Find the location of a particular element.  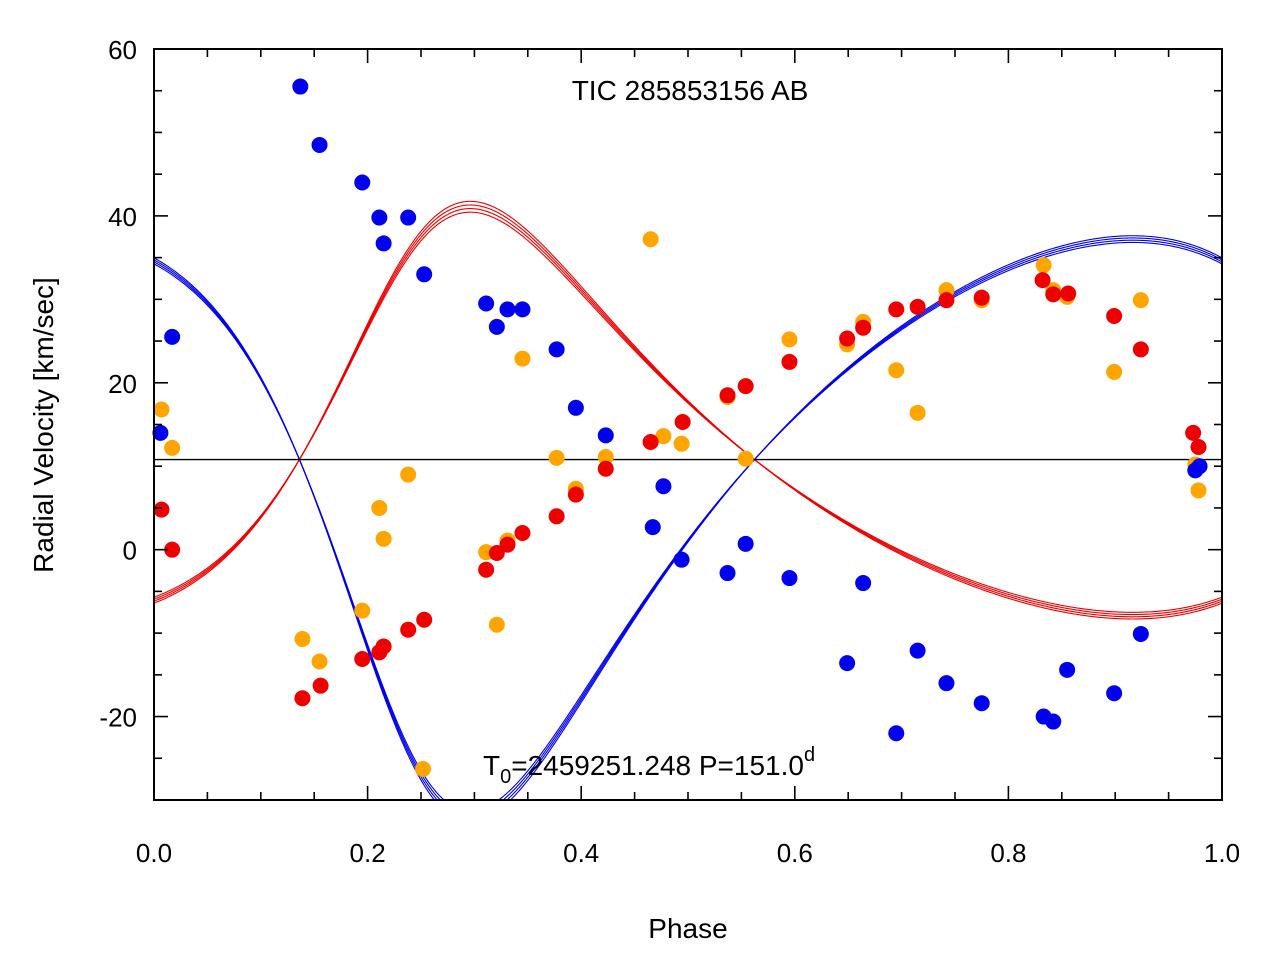

annotation-text: T0=2459251.248 P=151.0d is located at coordinates (649, 766).